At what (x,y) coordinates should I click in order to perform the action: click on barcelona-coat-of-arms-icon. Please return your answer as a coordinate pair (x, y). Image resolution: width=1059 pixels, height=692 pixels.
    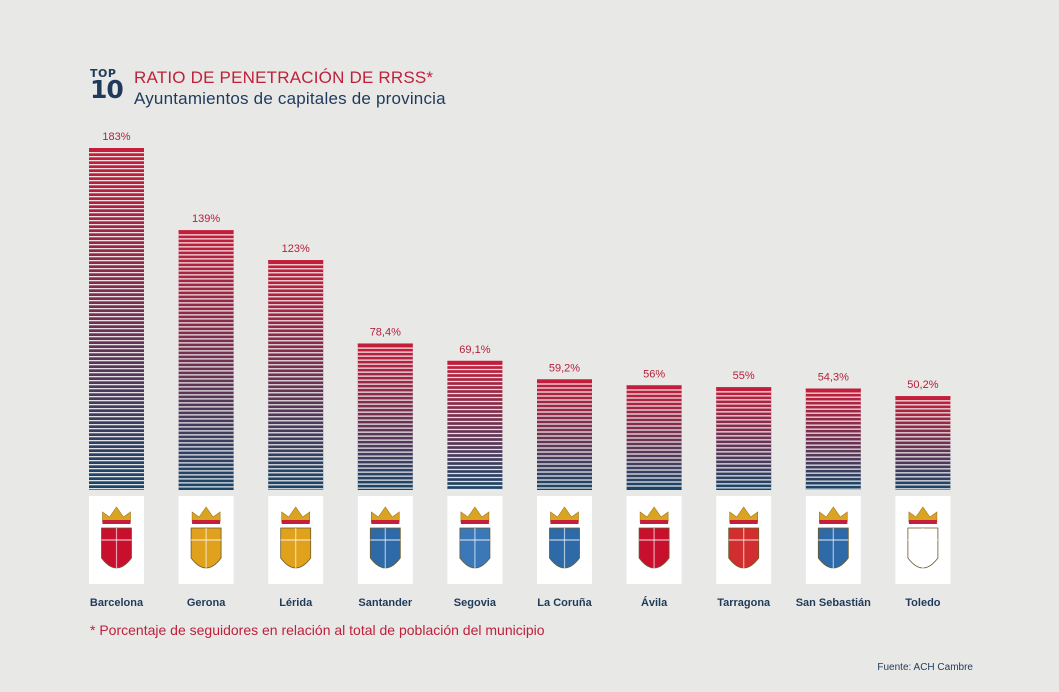
    Looking at the image, I should click on (116, 540).